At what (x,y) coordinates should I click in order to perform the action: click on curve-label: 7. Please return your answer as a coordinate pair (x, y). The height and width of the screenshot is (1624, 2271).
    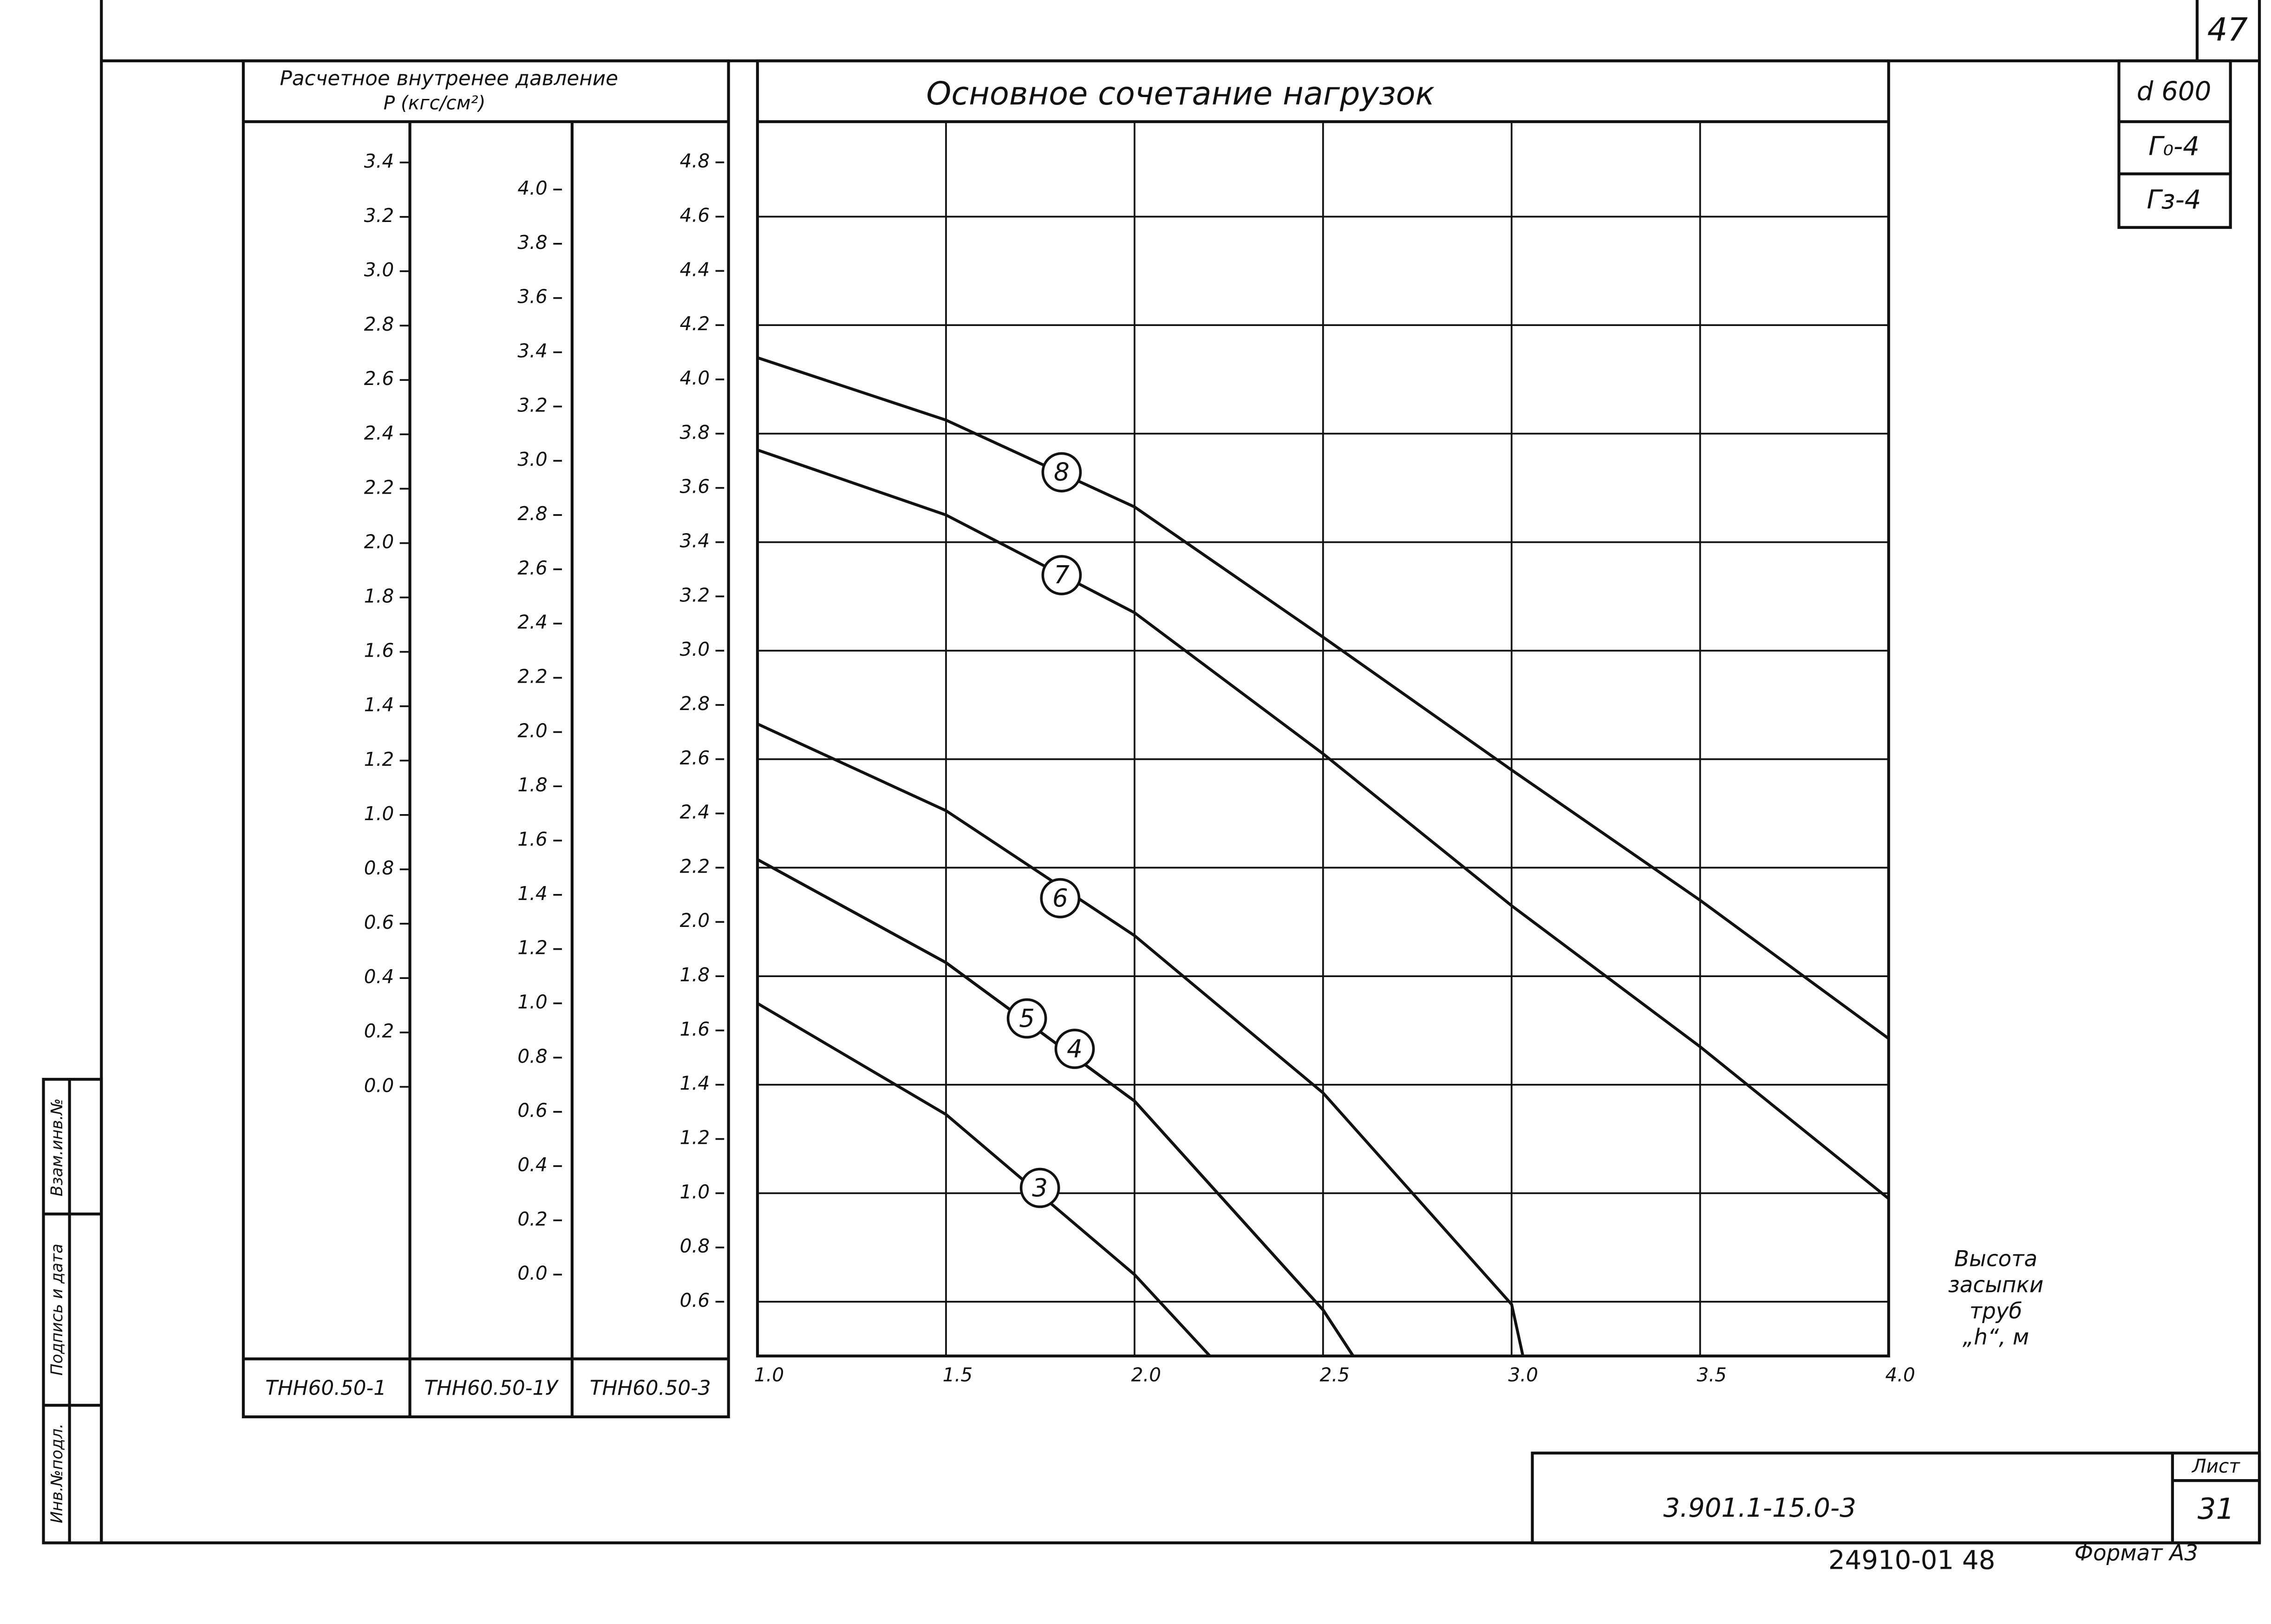
    Looking at the image, I should click on (1062, 575).